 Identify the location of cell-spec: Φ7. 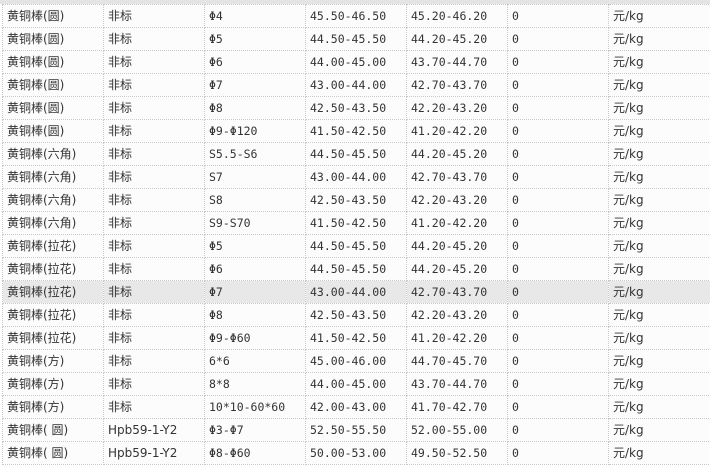
(255, 85).